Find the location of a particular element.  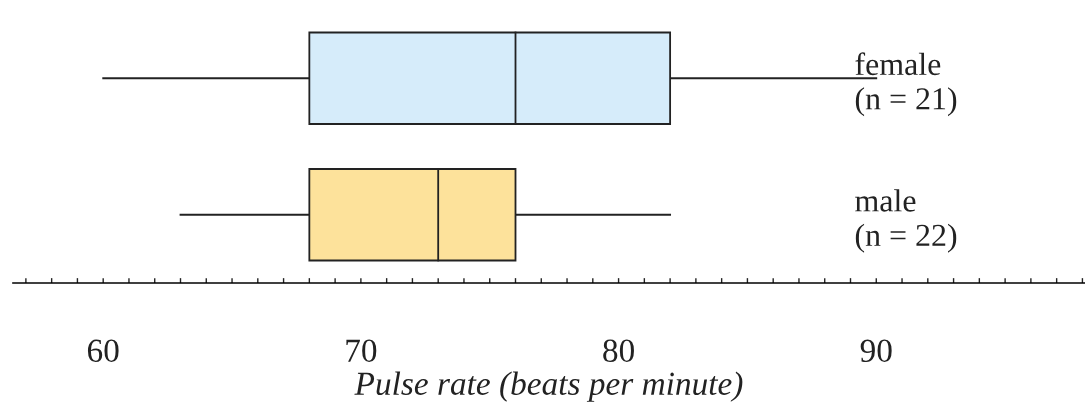

x-tick-label: 90 is located at coordinates (876, 351).